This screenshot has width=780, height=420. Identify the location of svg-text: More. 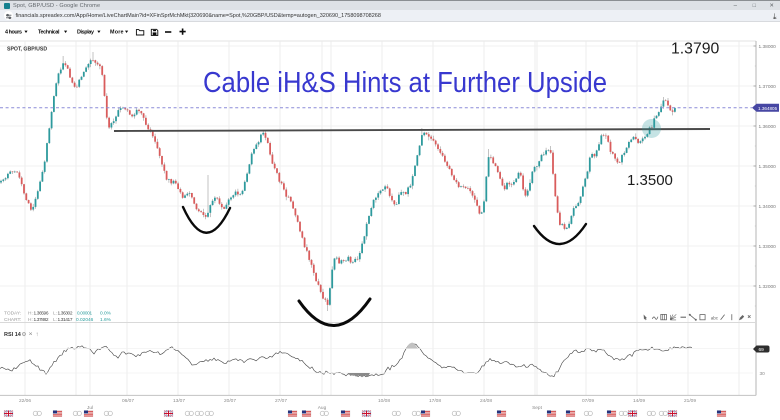
(117, 33).